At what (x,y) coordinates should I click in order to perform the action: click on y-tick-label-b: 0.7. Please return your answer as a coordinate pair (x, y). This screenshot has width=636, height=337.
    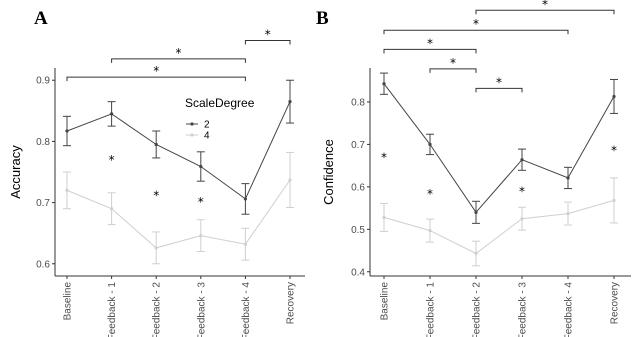
    Looking at the image, I should click on (358, 145).